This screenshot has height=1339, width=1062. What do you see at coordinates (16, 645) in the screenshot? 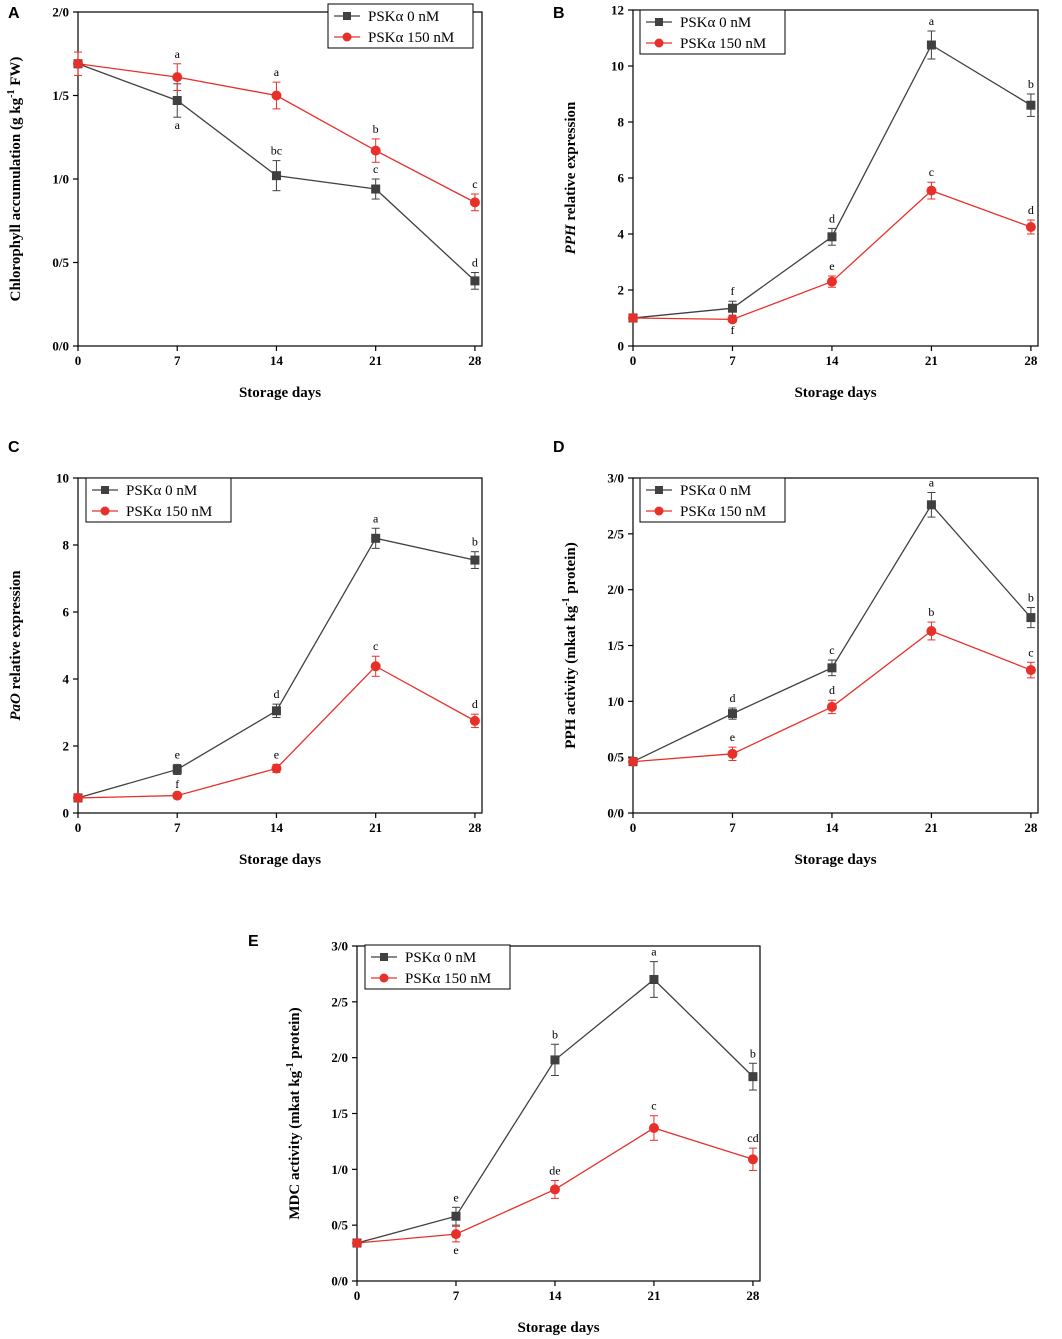
I see `y-axis-title: PaO relative expression` at bounding box center [16, 645].